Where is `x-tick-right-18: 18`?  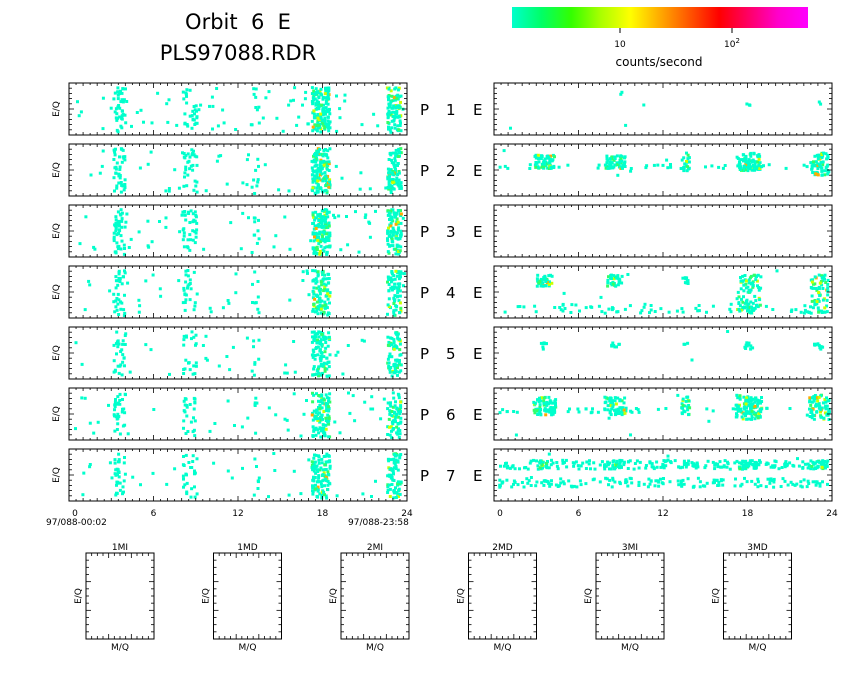
x-tick-right-18: 18 is located at coordinates (748, 514).